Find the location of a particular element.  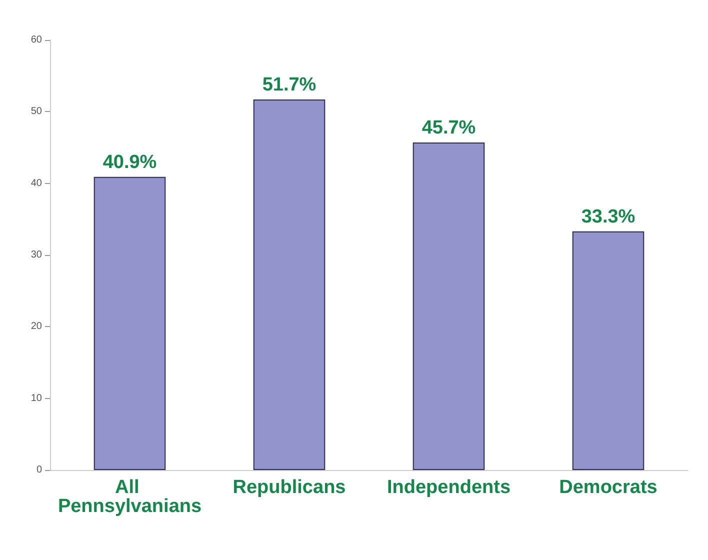

data-label: 51.7% is located at coordinates (289, 85).